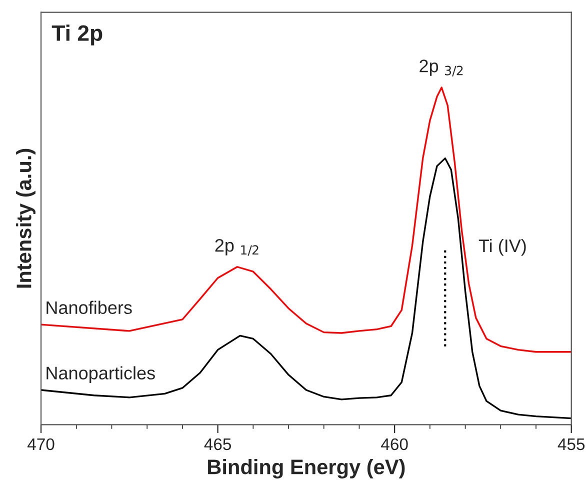 The height and width of the screenshot is (491, 586). I want to click on x-tick-label: 460, so click(394, 444).